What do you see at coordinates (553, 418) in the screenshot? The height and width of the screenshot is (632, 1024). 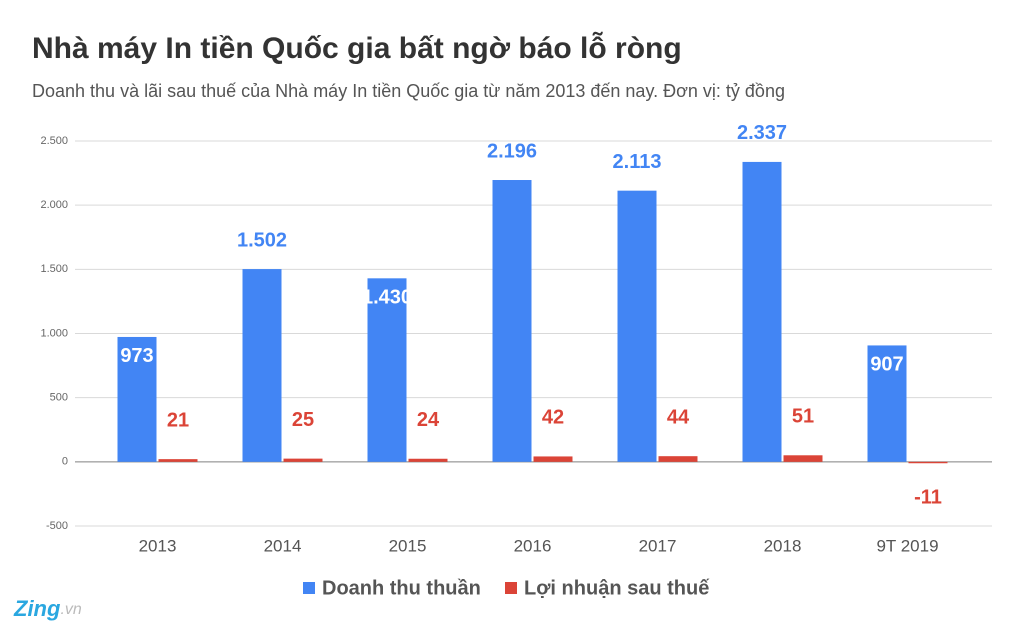 I see `data-label: 42` at bounding box center [553, 418].